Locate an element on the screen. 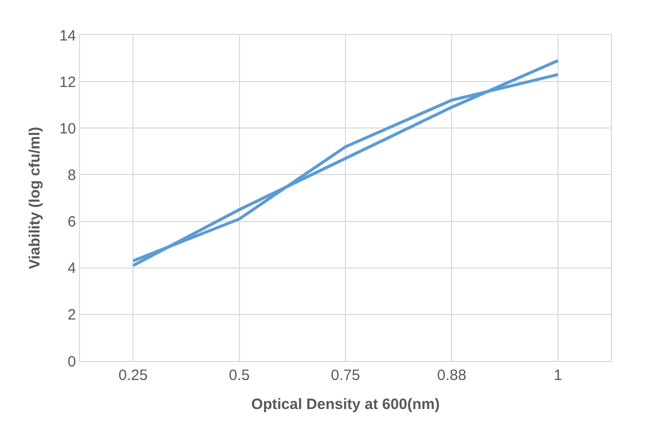  x-tick-label: 0.25 is located at coordinates (133, 375).